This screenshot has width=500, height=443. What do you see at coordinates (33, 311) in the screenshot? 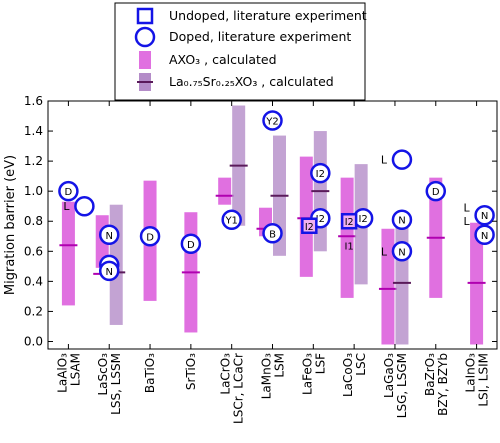
I see `y-tick-label: 0.2` at bounding box center [33, 311].